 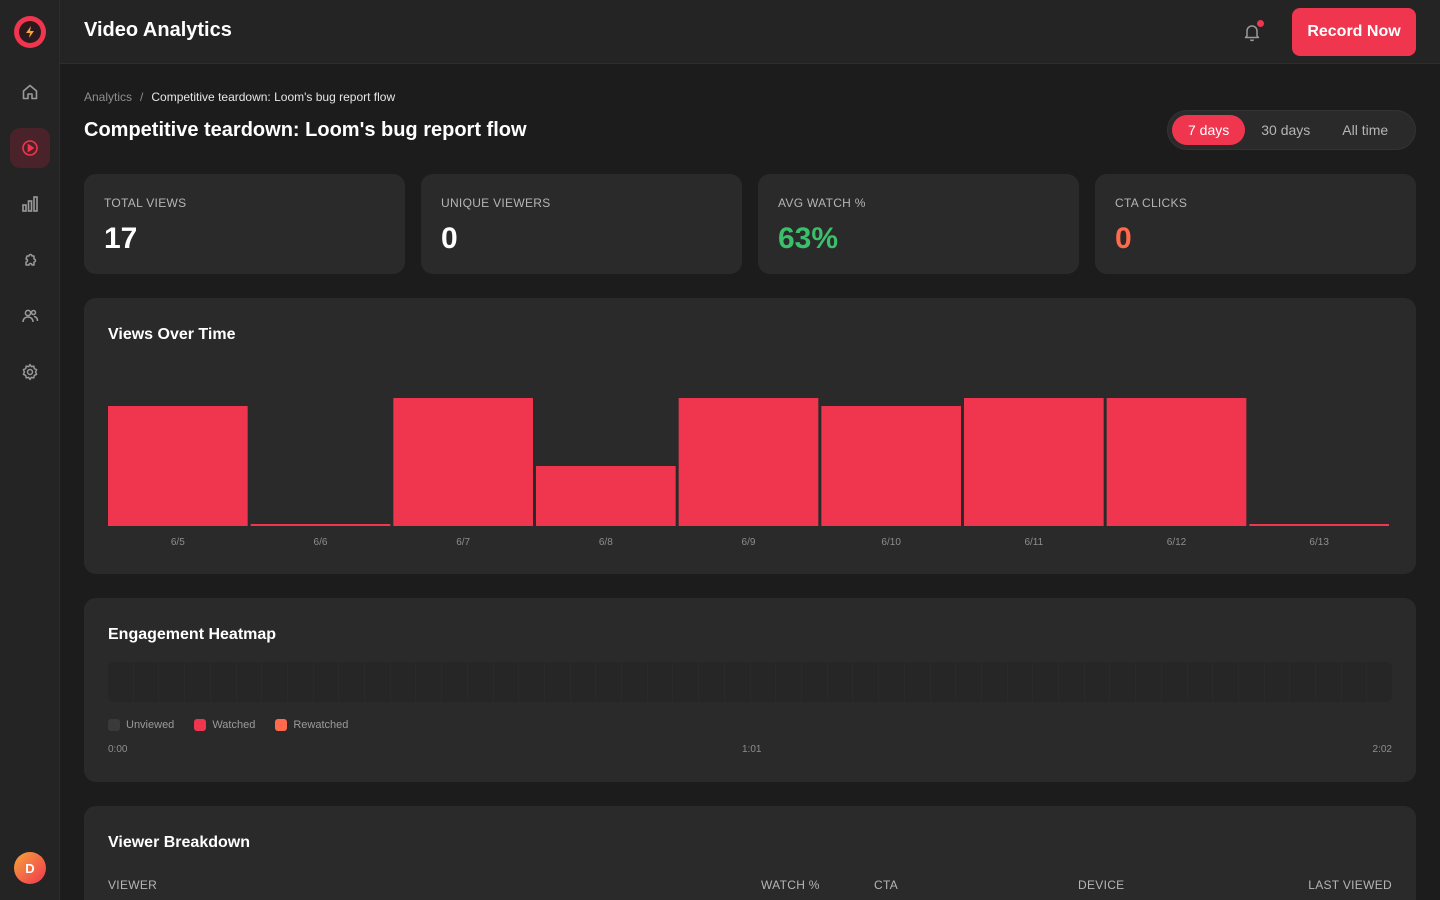 I want to click on notification-dot, so click(x=1260, y=23).